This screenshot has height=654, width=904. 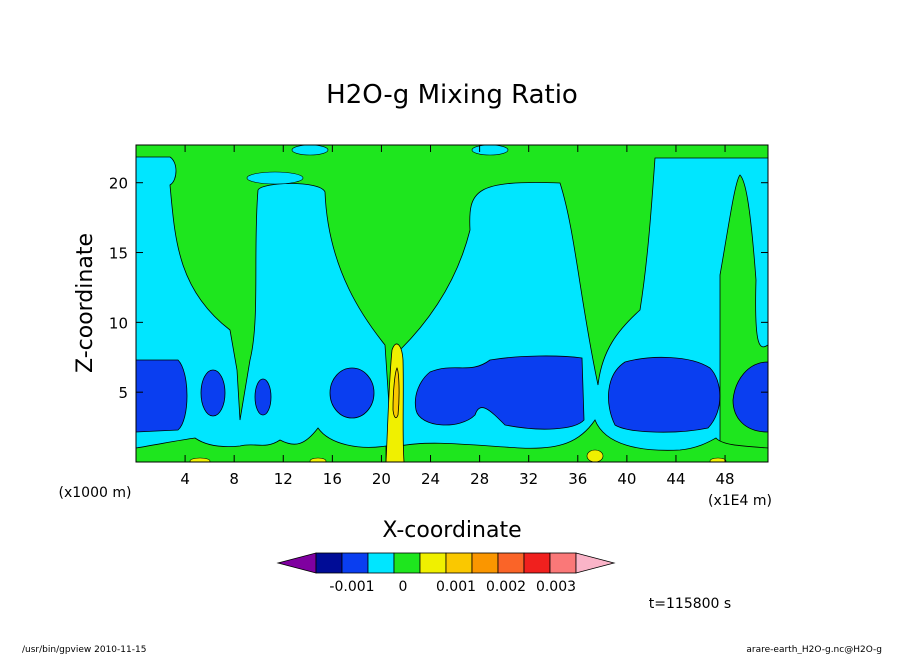 I want to click on time-label: t=115800 s, so click(x=690, y=604).